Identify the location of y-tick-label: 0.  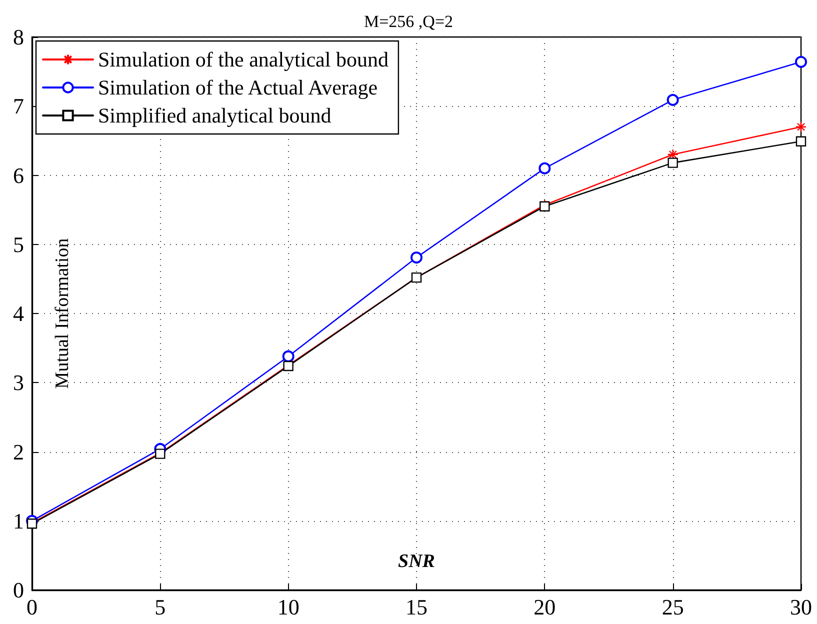
(18, 590).